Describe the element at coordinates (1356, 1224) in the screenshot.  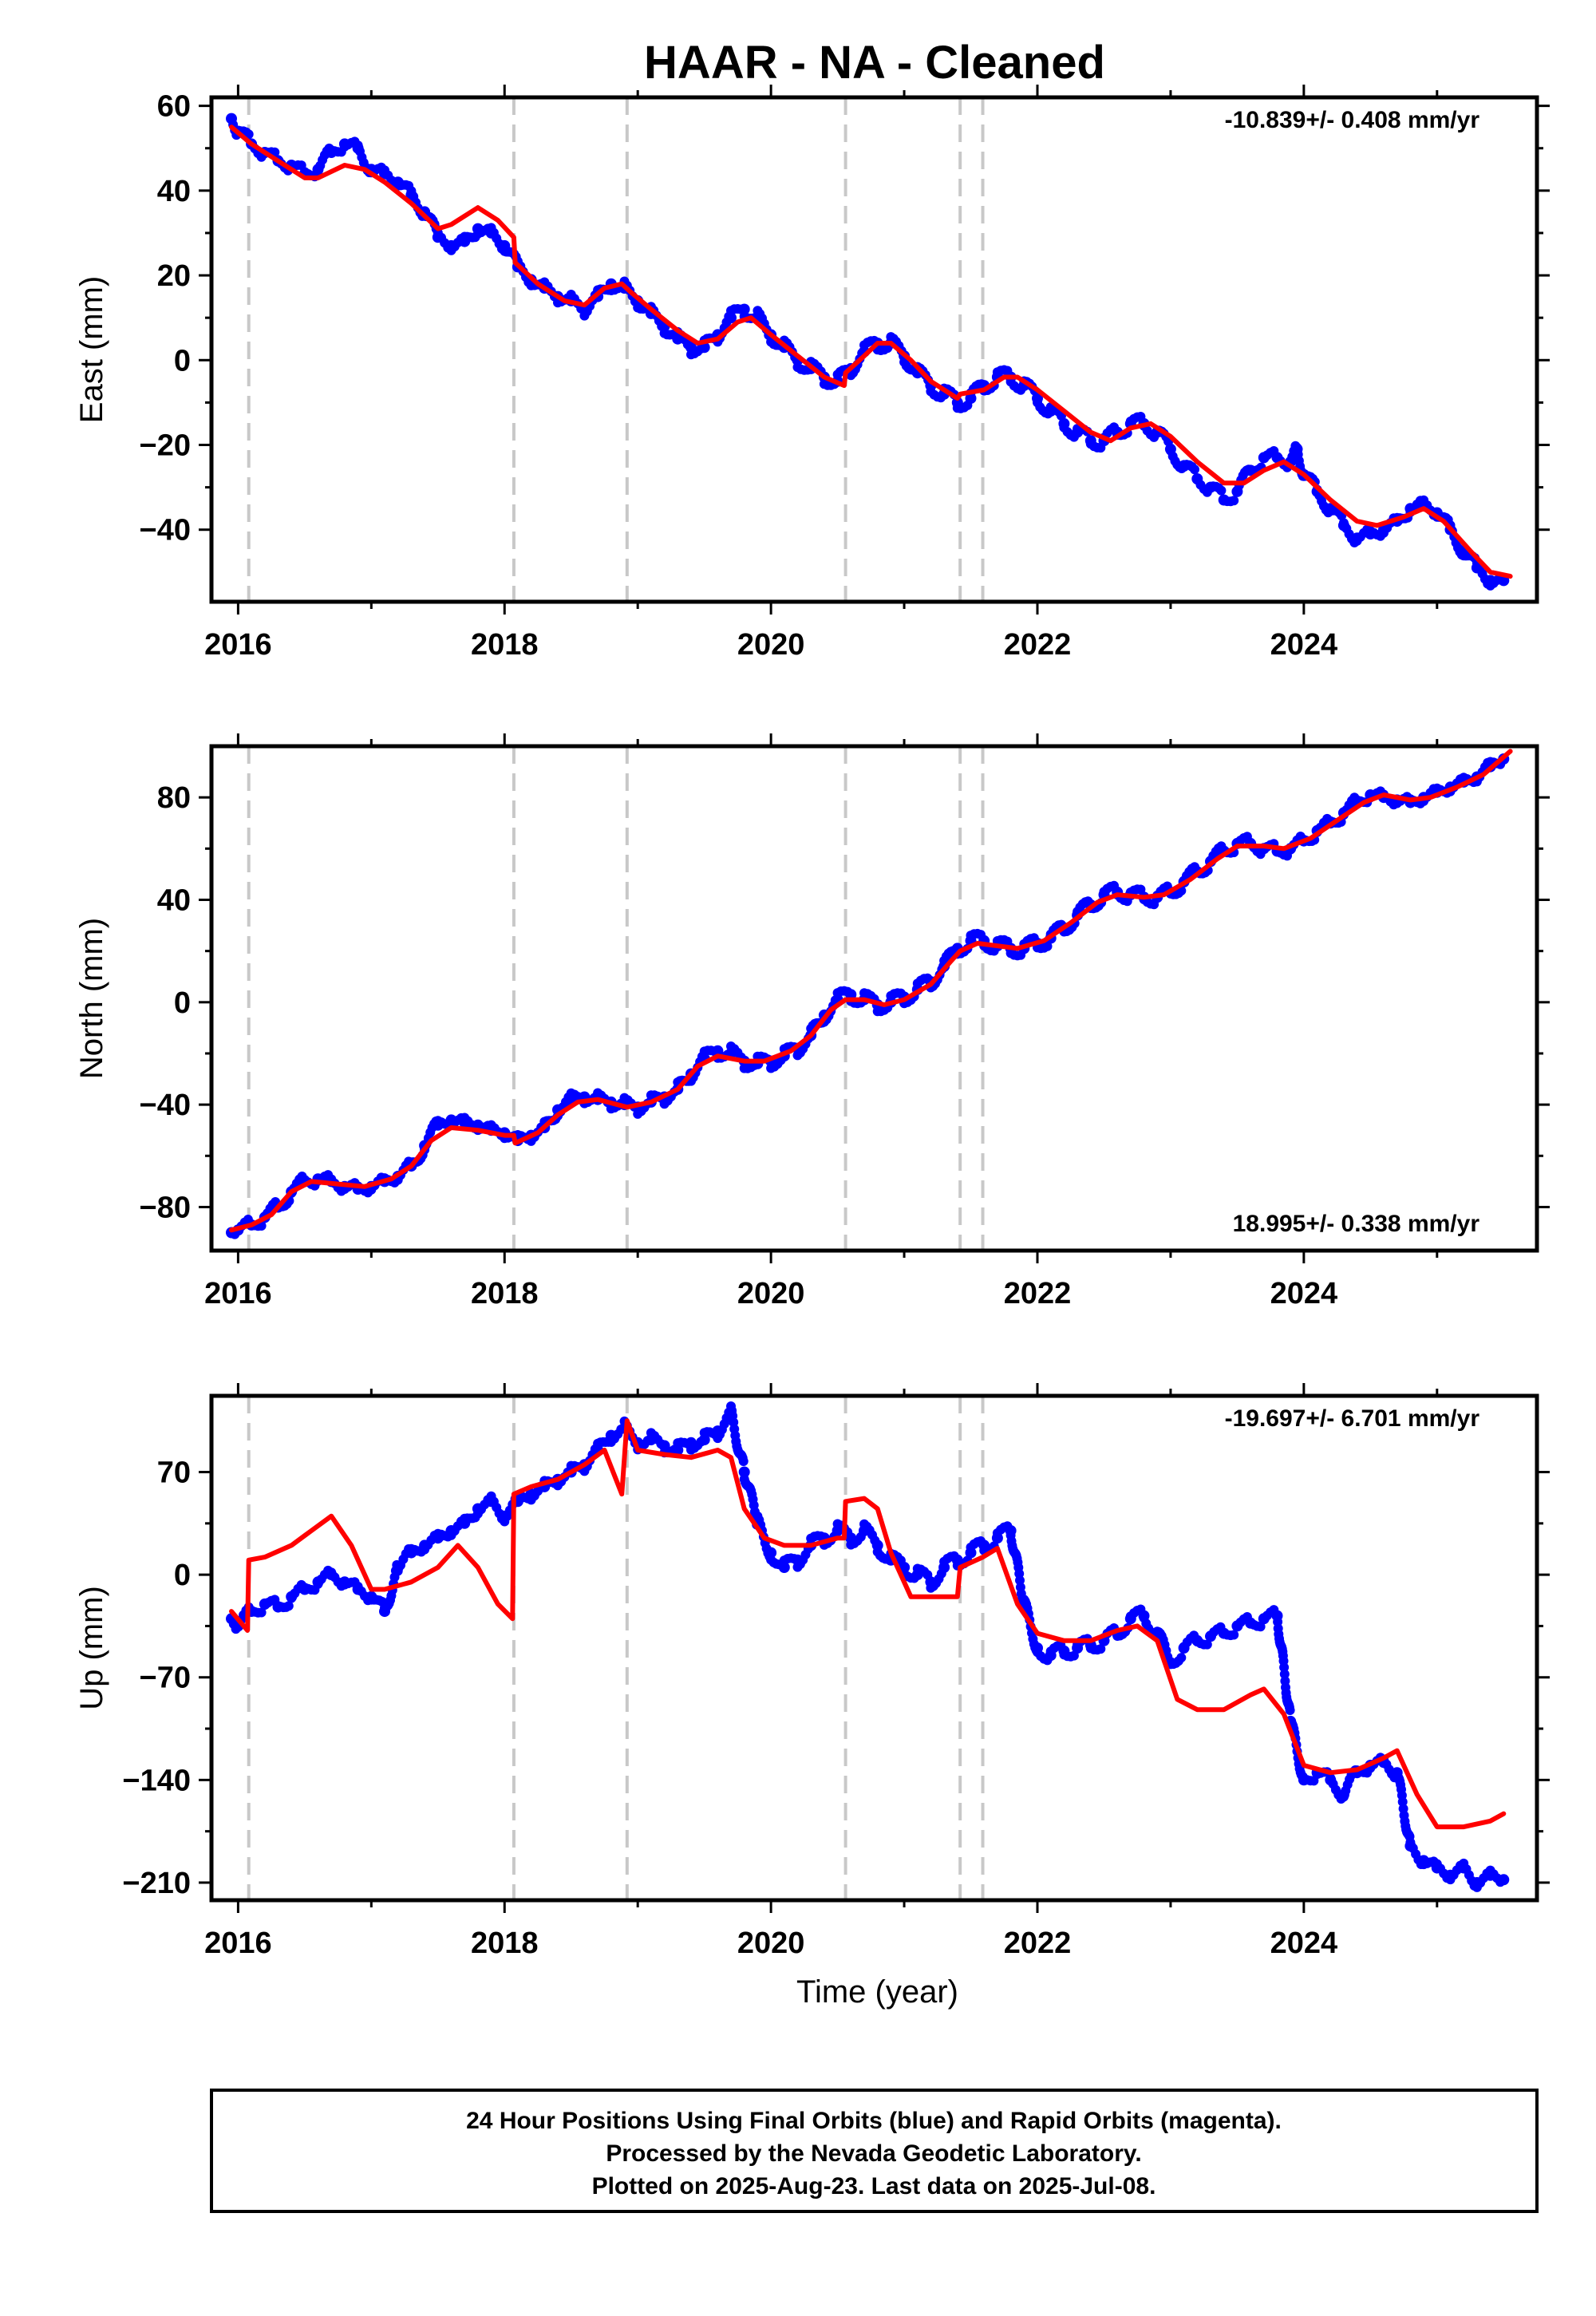
I see `north-rate-label: 18.995+/- 0.338 mm/yr` at that location.